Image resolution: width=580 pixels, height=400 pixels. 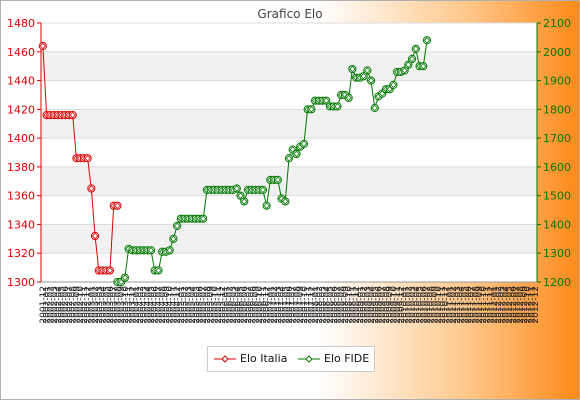 What do you see at coordinates (264, 358) in the screenshot?
I see `legend-label-elo-italia: Elo Italia` at bounding box center [264, 358].